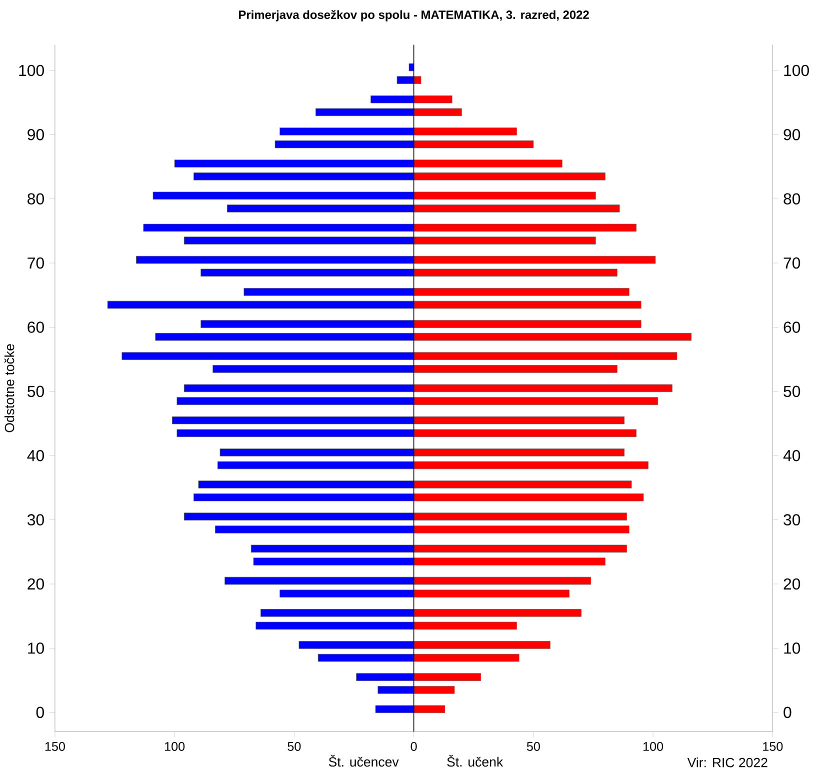  Describe the element at coordinates (727, 762) in the screenshot. I see `text: Vir: RIC 2022` at that location.